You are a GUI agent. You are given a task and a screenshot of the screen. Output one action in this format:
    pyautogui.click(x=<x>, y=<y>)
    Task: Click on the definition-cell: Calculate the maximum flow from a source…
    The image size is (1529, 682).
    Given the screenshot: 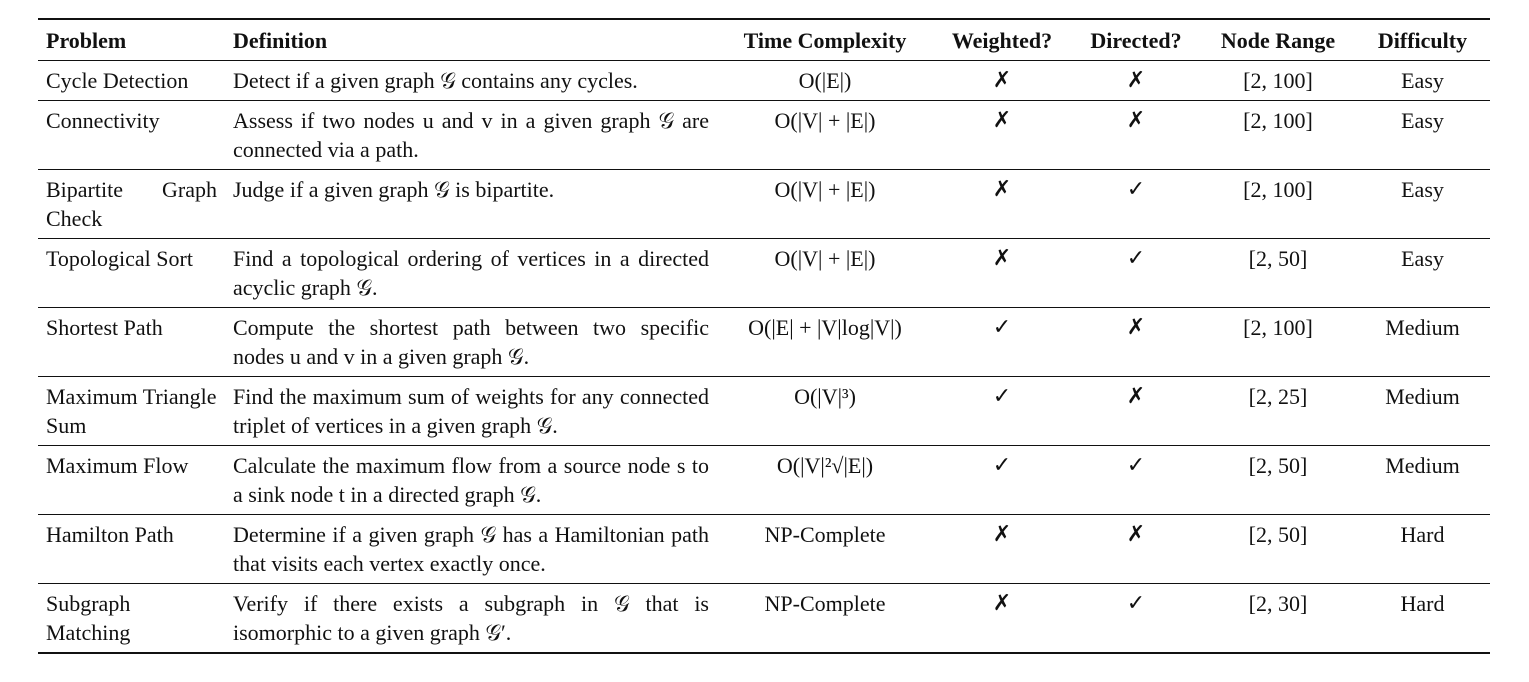 What is the action you would take?
    pyautogui.click(x=471, y=480)
    